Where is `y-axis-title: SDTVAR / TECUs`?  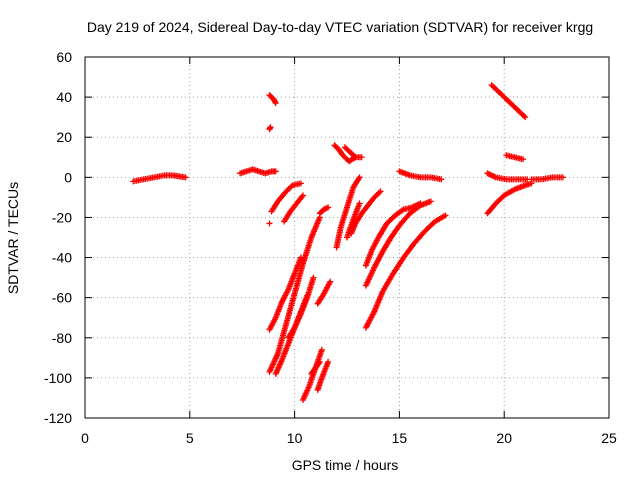 y-axis-title: SDTVAR / TECUs is located at coordinates (13, 238).